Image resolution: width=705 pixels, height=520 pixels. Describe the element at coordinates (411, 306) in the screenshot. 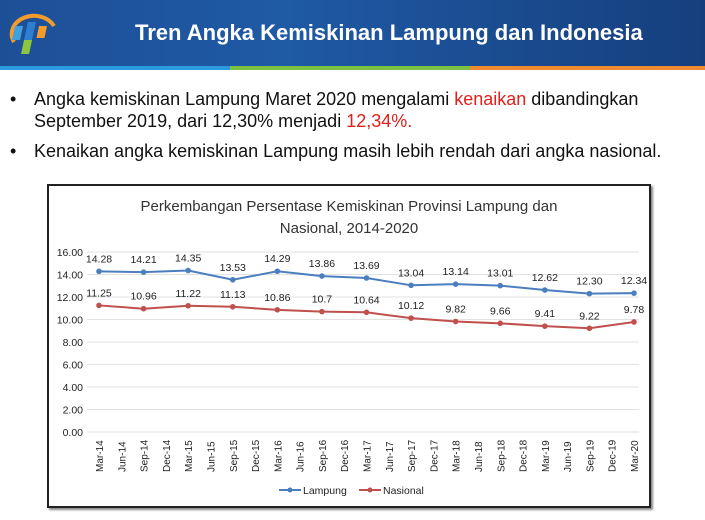

I see `data-label: 10.12` at that location.